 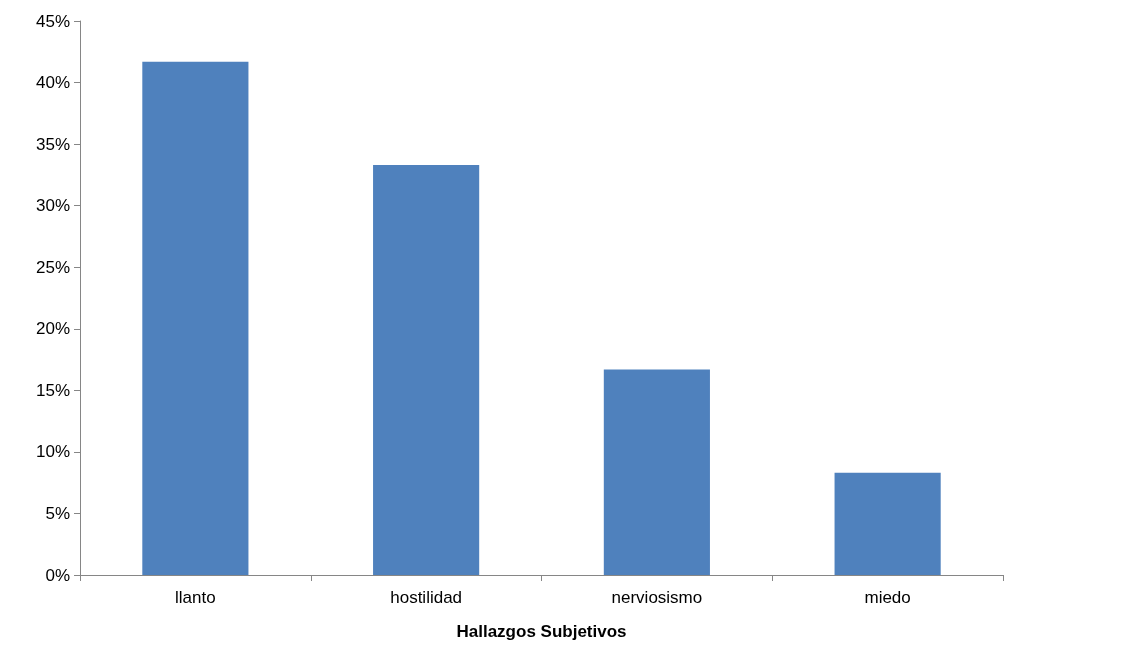 What do you see at coordinates (52, 206) in the screenshot?
I see `y-tick-label: 30%` at bounding box center [52, 206].